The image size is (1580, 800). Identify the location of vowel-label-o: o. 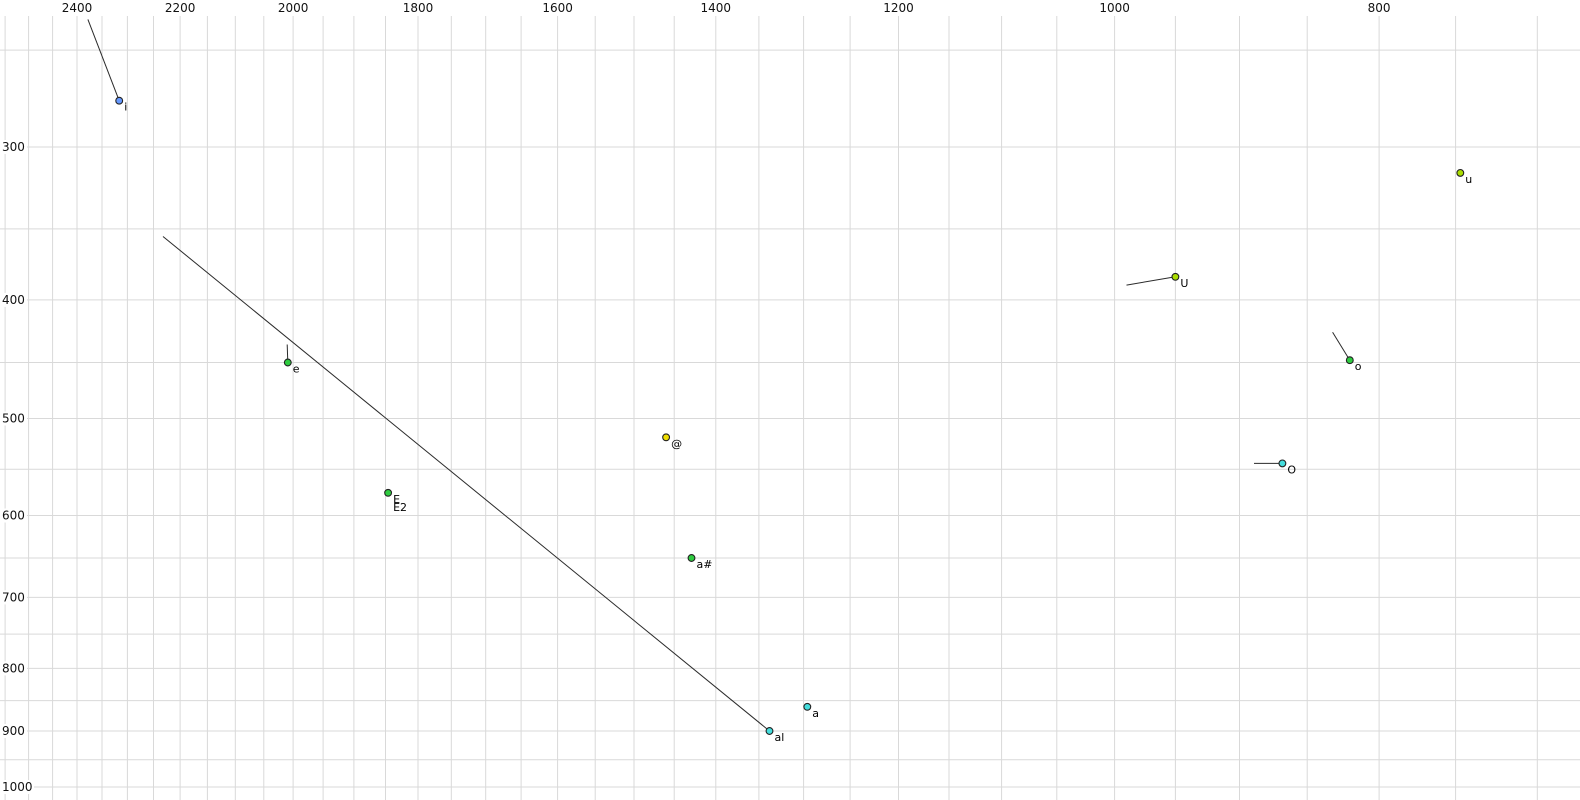
(1358, 366).